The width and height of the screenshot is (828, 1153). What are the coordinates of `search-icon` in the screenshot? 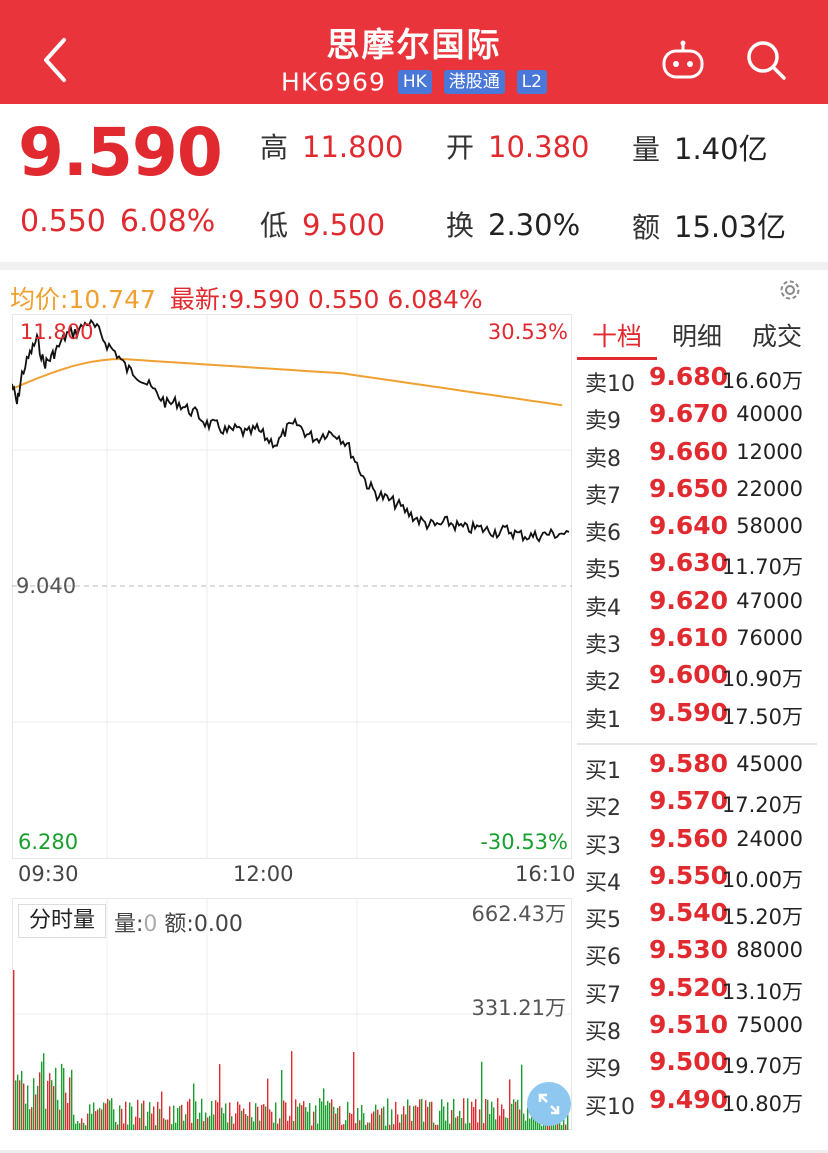 It's located at (766, 60).